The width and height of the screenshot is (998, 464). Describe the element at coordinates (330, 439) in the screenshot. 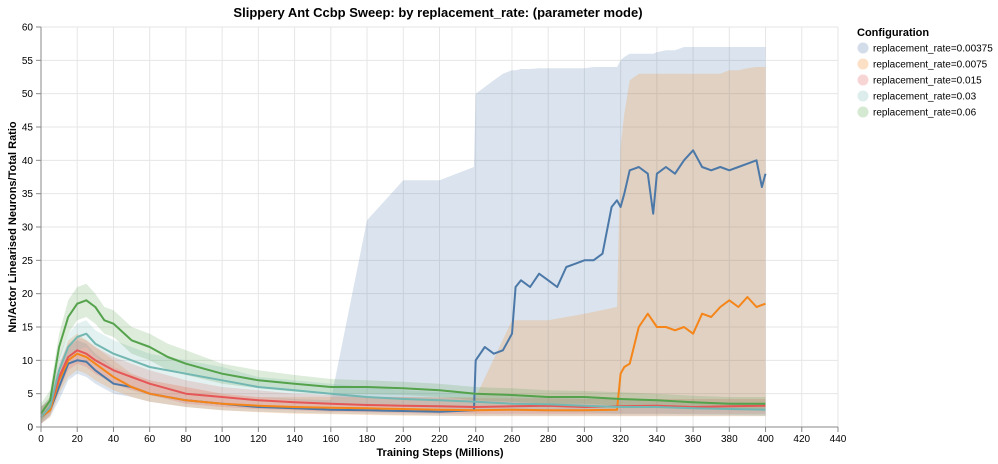

I see `x-tick-label: 160` at that location.